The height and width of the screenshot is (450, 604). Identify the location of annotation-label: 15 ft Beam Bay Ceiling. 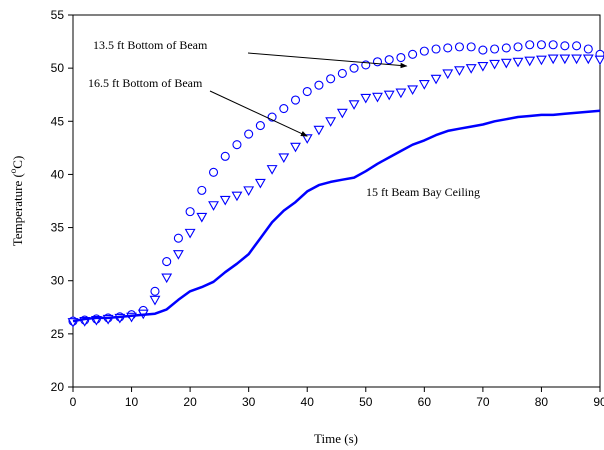
(423, 192).